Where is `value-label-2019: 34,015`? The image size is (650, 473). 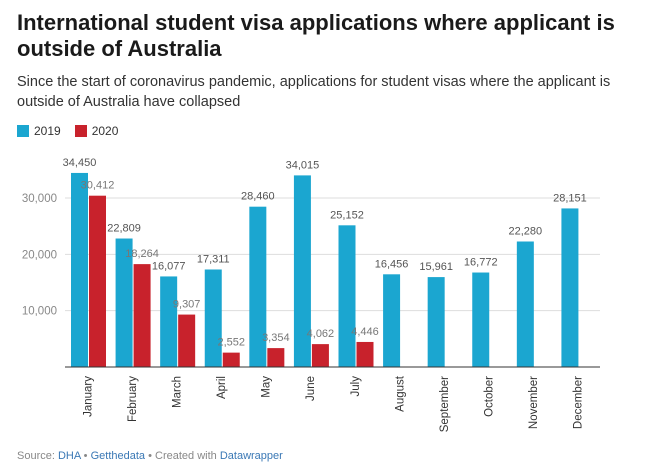
value-label-2019: 34,015 is located at coordinates (303, 165).